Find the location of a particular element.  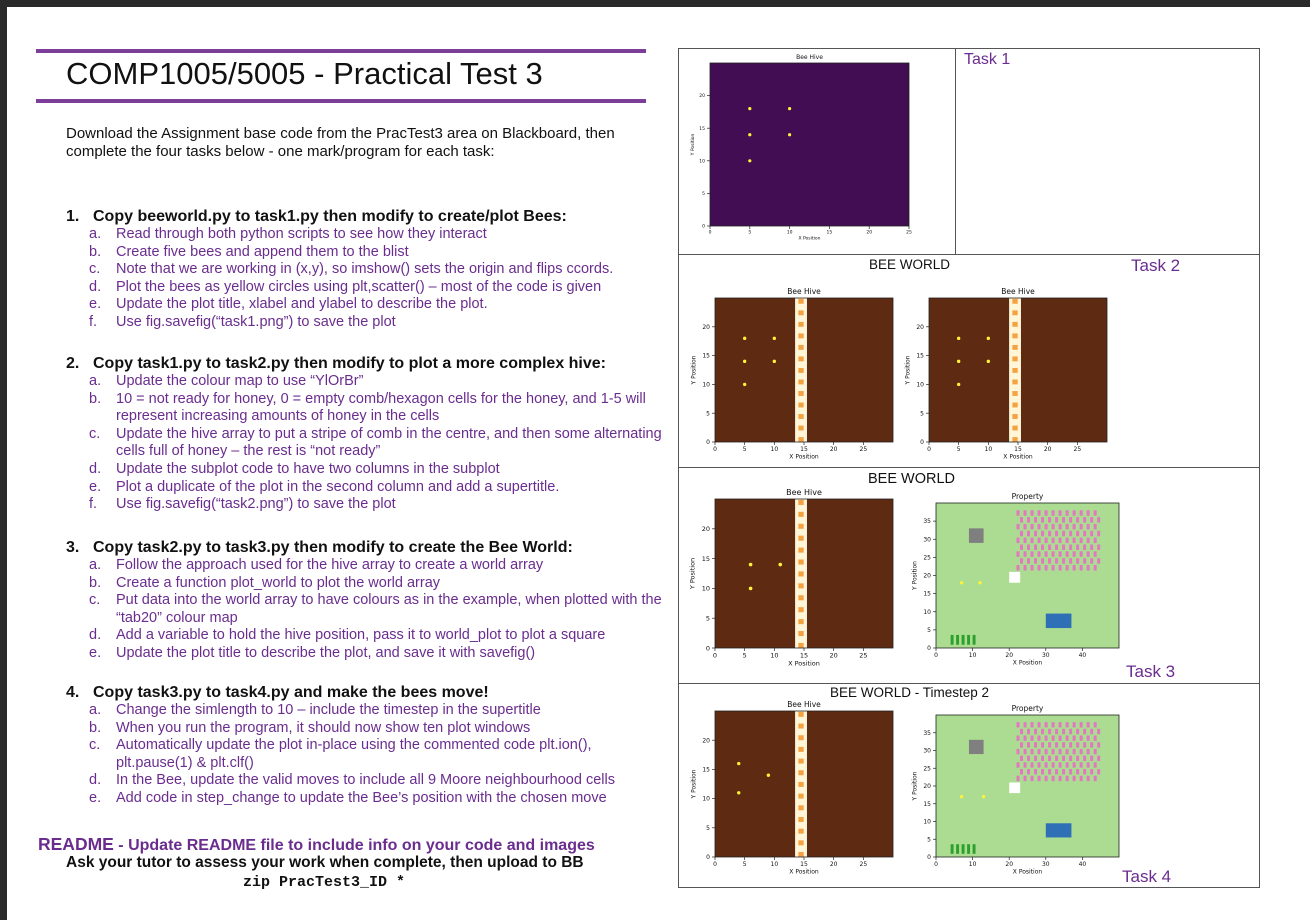

y-tick-label: 15 is located at coordinates (706, 770).